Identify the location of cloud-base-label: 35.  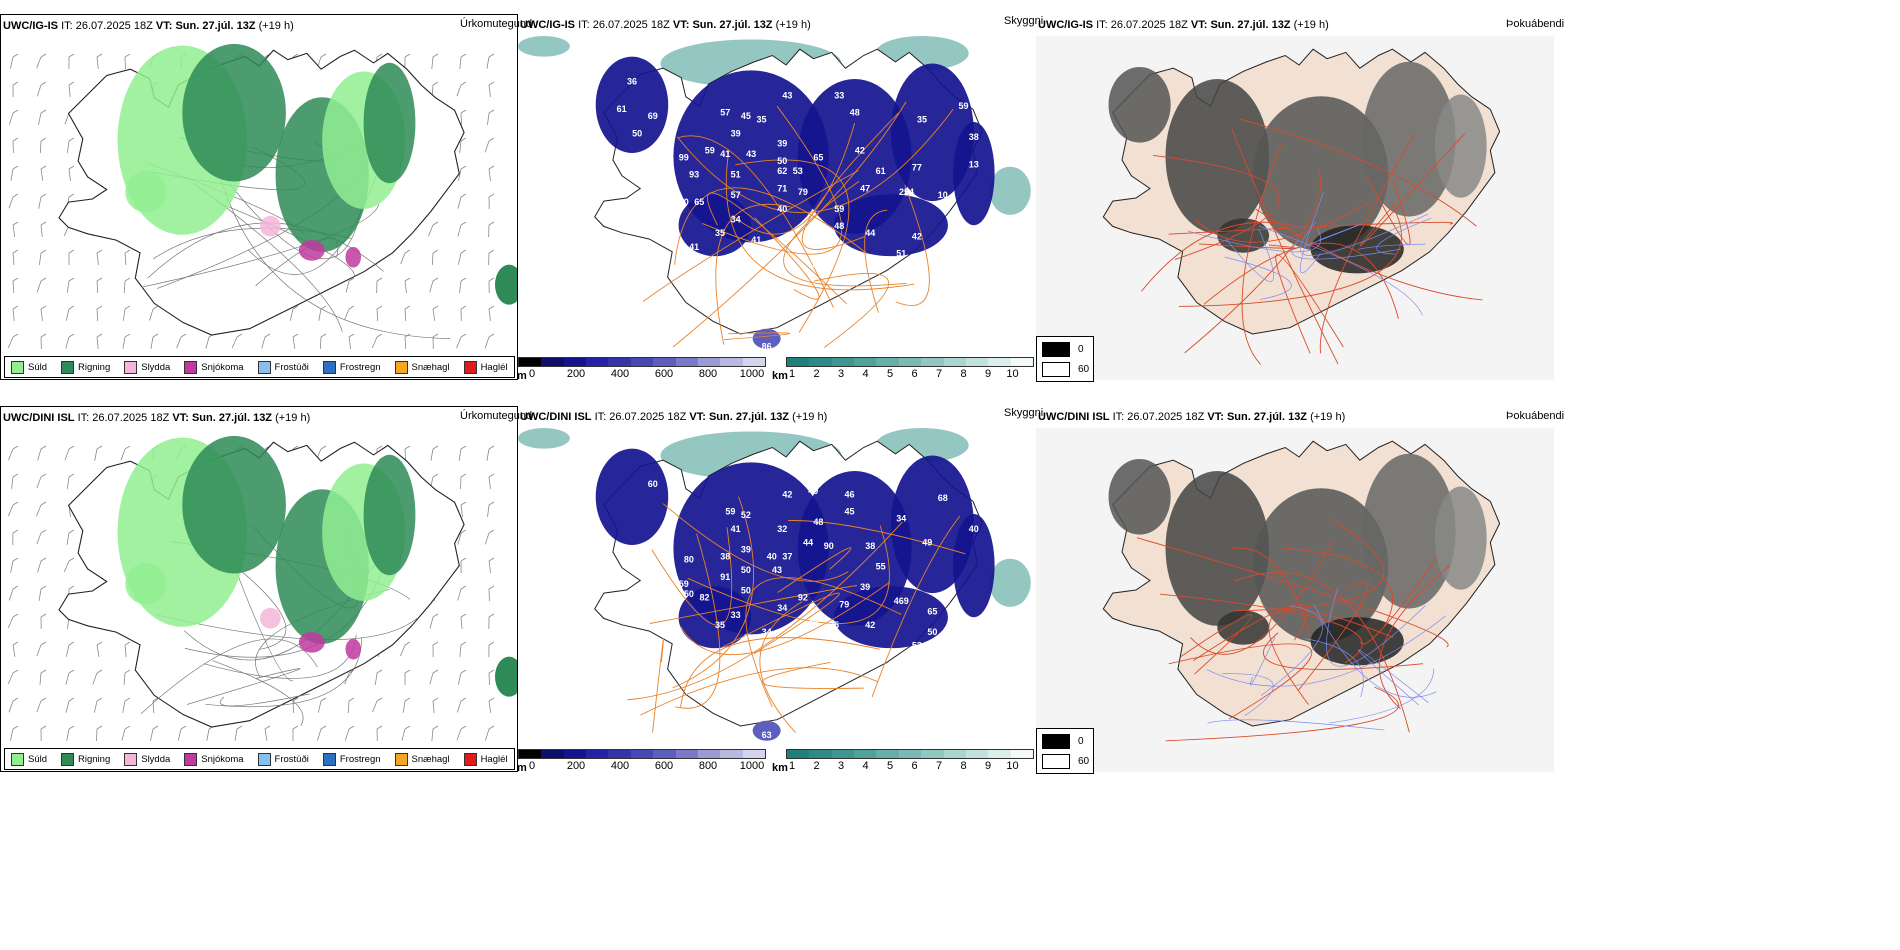
(922, 120).